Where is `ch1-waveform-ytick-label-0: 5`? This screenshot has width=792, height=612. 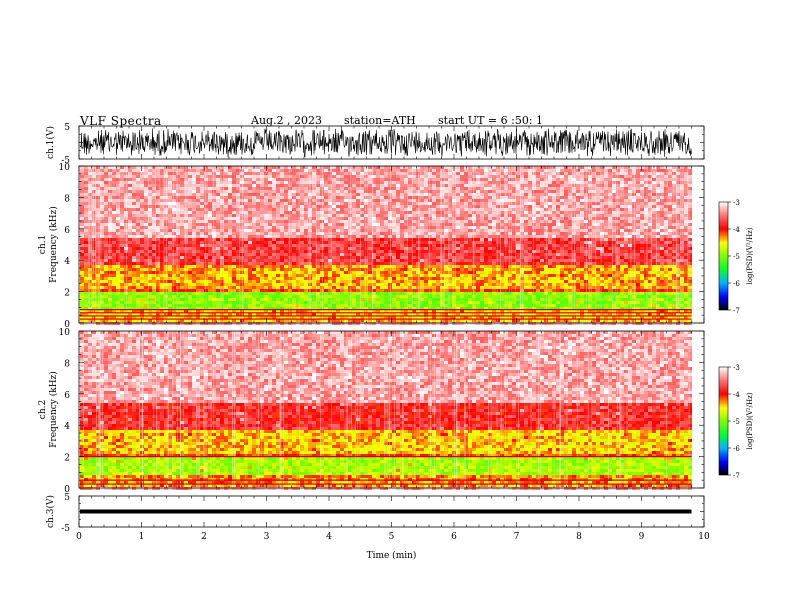 ch1-waveform-ytick-label-0: 5 is located at coordinates (67, 128).